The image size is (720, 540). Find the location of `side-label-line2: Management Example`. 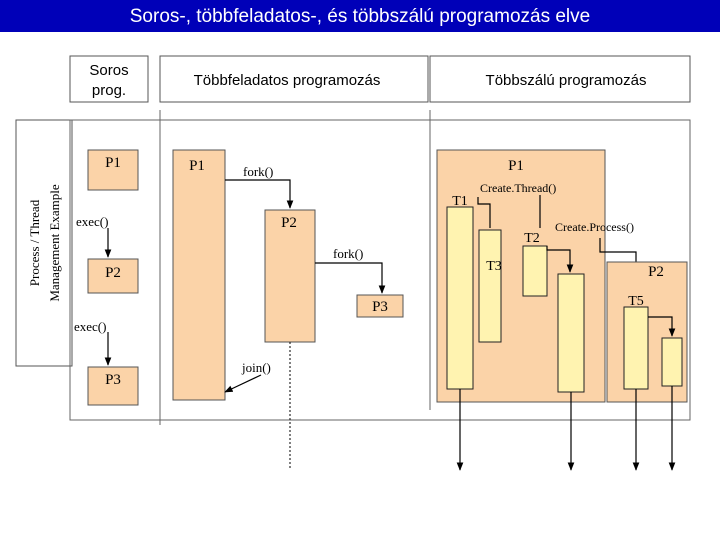

side-label-line2: Management Example is located at coordinates (54, 243).